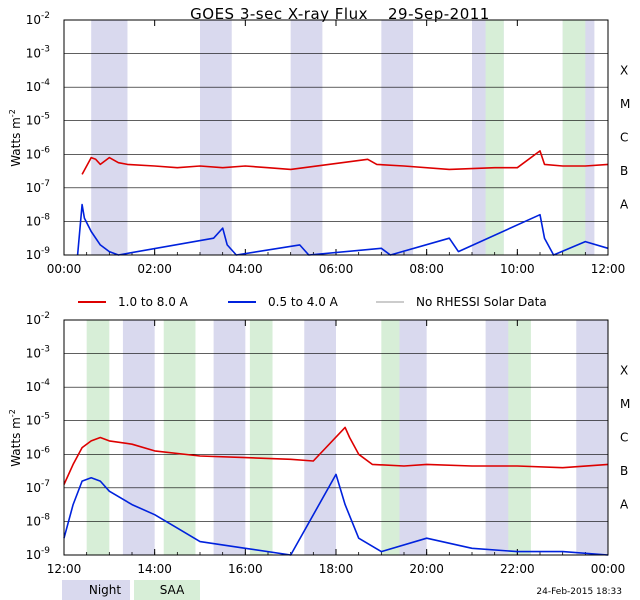 This screenshot has height=600, width=640. Describe the element at coordinates (303, 302) in the screenshot. I see `legend-label-short: 0.5 to 4.0 A` at that location.